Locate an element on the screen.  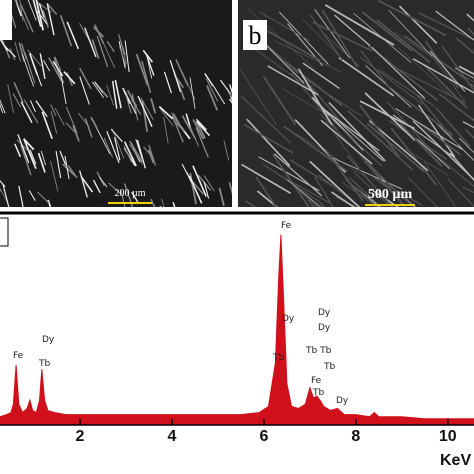
x-tick-label: 8 is located at coordinates (355, 436).